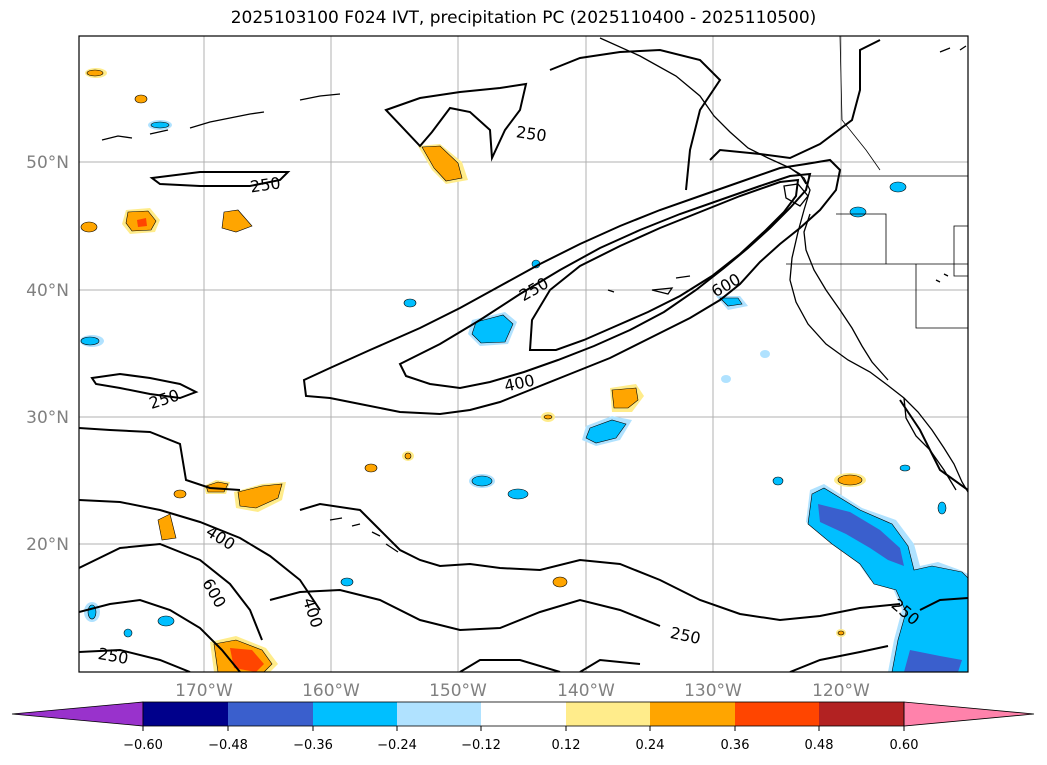 This screenshot has width=1047, height=765. What do you see at coordinates (47, 291) in the screenshot?
I see `lat-label-40n: 40°N` at bounding box center [47, 291].